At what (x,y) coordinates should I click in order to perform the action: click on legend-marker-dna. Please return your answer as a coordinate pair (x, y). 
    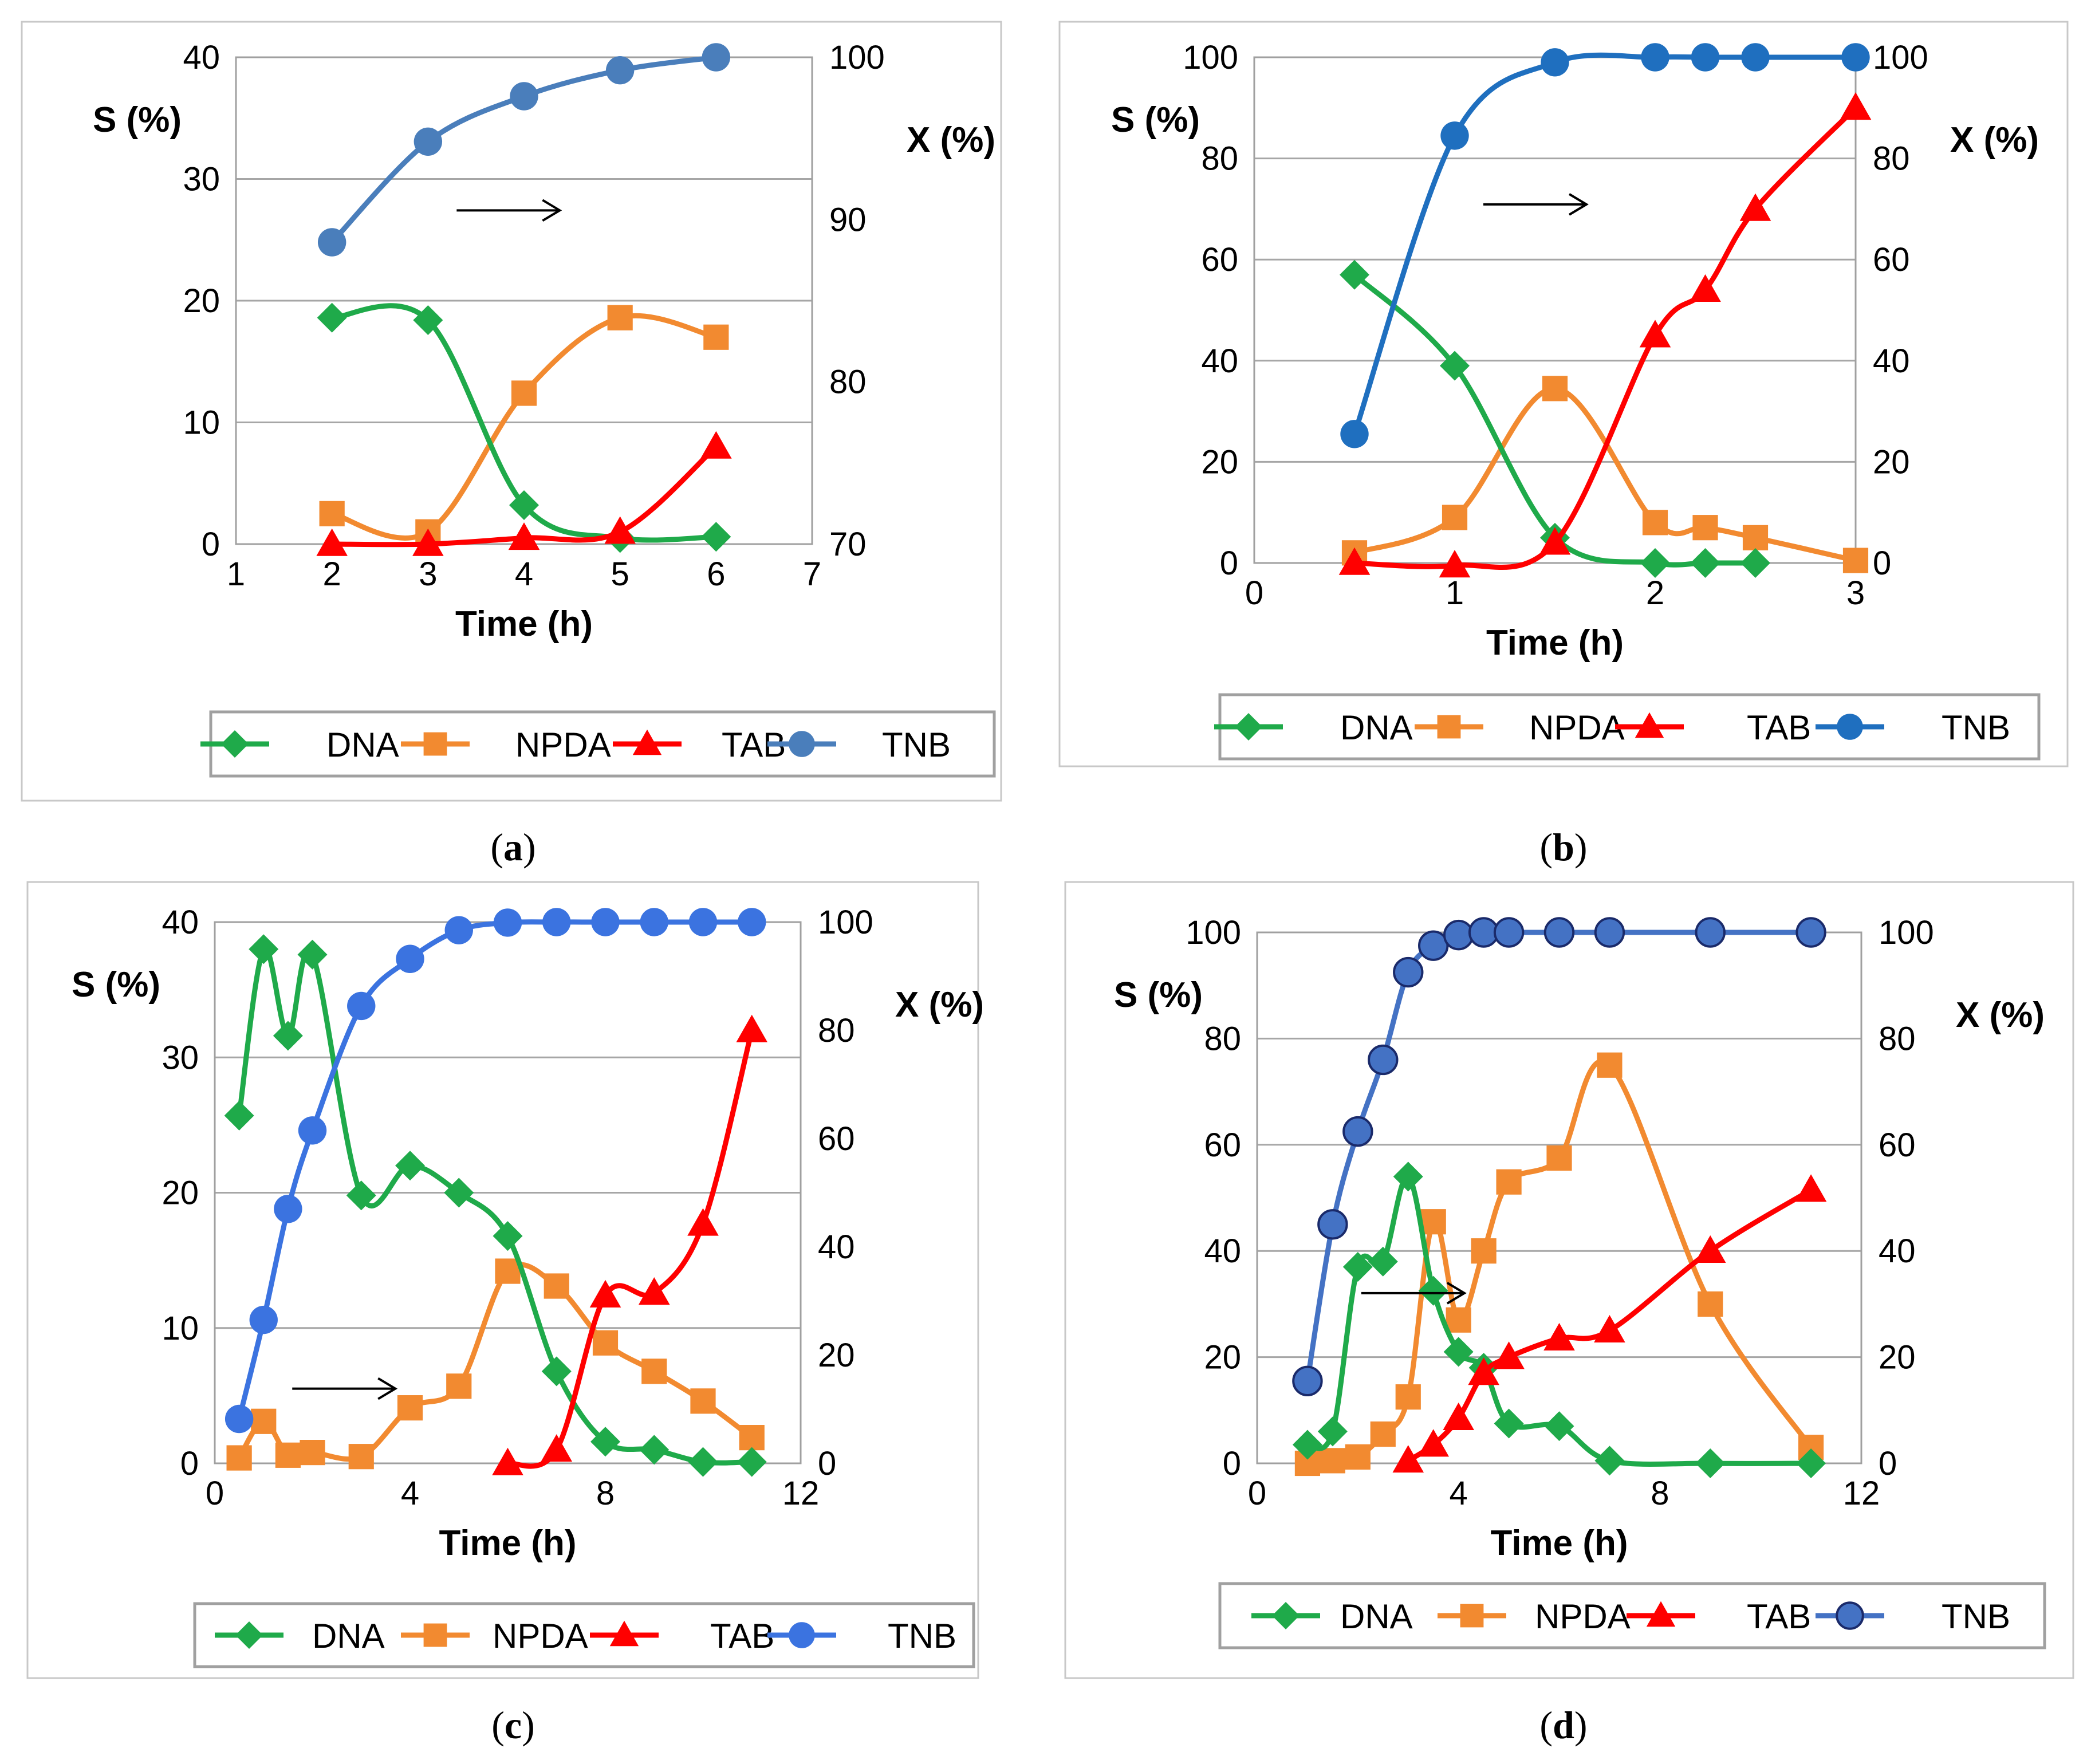
    Looking at the image, I should click on (235, 744).